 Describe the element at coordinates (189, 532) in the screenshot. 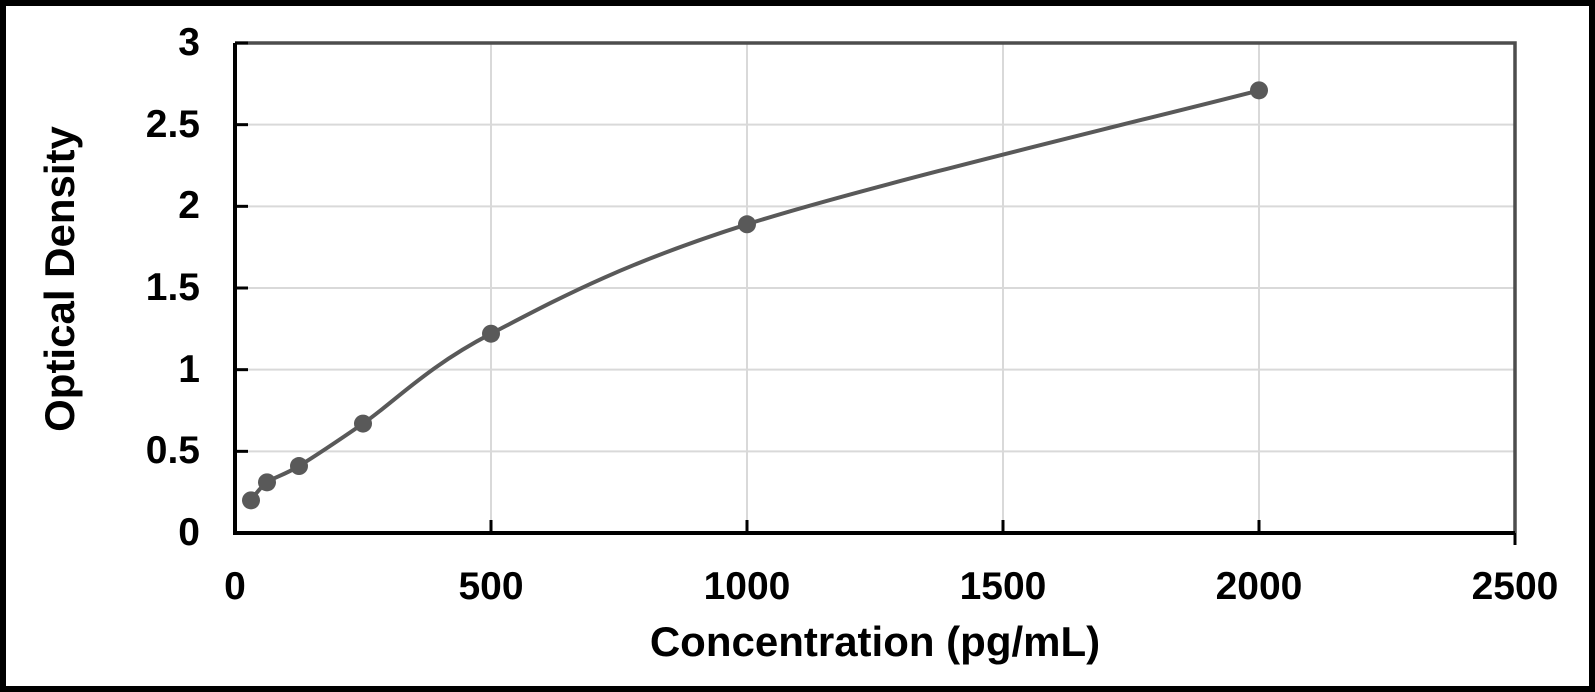

I see `y-tick-label: 0` at that location.